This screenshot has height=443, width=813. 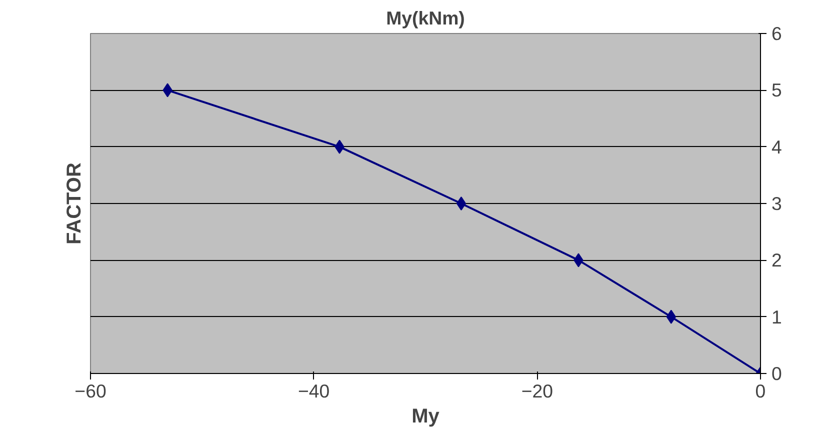 I want to click on x-tick-label: −20, so click(x=537, y=391).